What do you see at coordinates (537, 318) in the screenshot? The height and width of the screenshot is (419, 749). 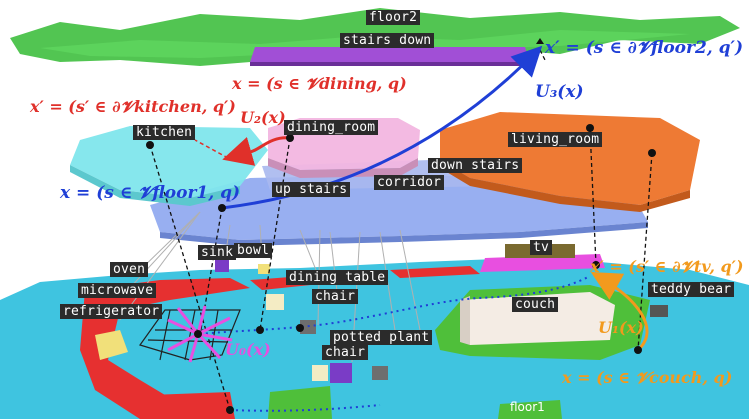 I see `couch-block` at bounding box center [537, 318].